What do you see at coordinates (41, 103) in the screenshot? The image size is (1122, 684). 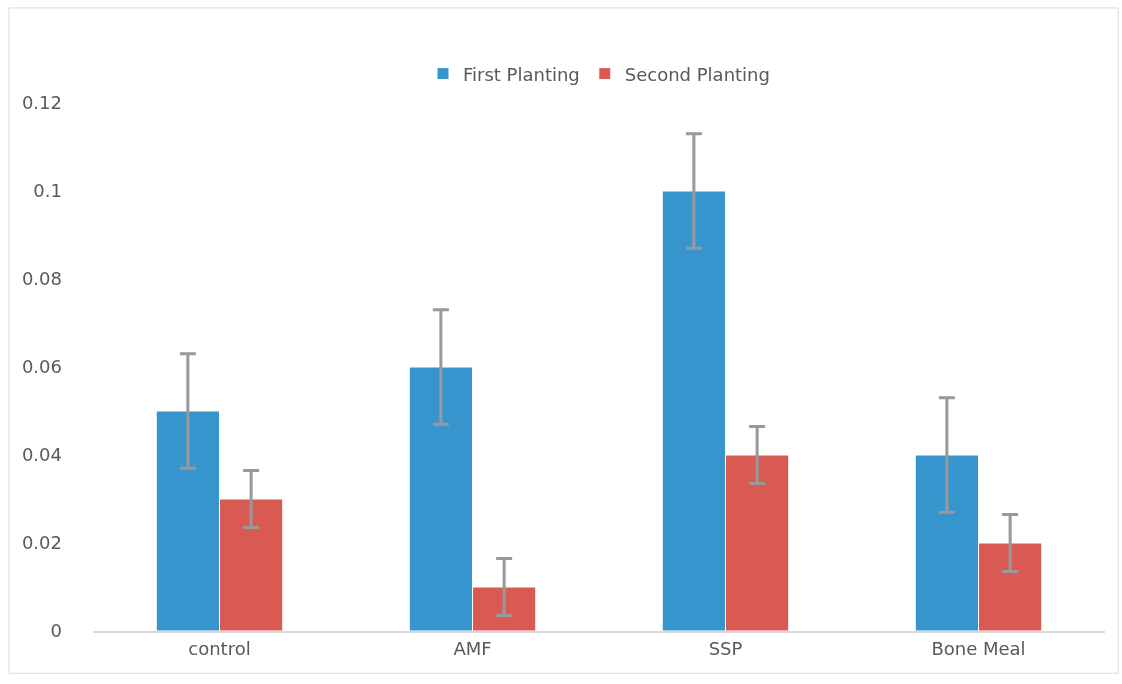 I see `y-tick-label: 0.12` at bounding box center [41, 103].